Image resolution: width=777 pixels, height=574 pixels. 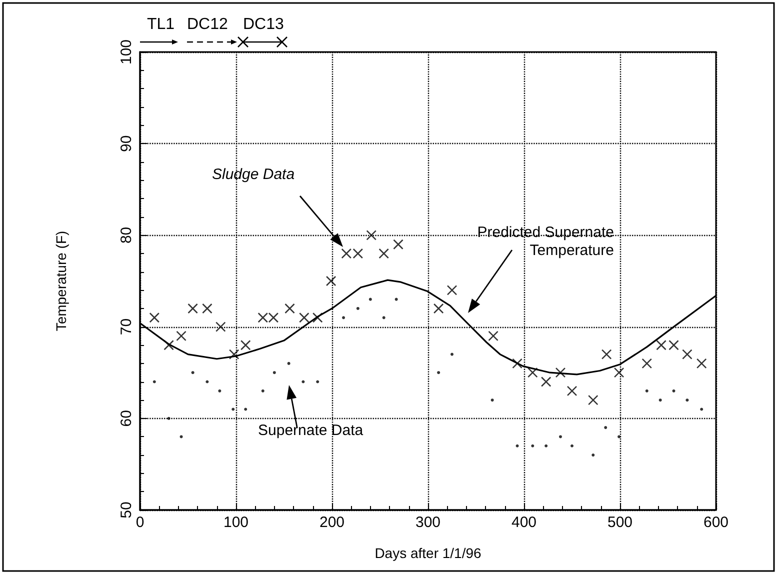 What do you see at coordinates (545, 241) in the screenshot?
I see `annotation: Predicted Supernate Temperature` at bounding box center [545, 241].